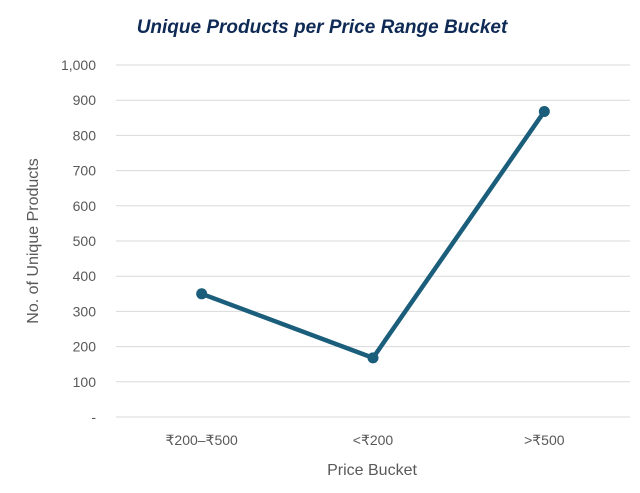 Image resolution: width=640 pixels, height=493 pixels. Describe the element at coordinates (85, 135) in the screenshot. I see `y-tick-label: 800` at that location.